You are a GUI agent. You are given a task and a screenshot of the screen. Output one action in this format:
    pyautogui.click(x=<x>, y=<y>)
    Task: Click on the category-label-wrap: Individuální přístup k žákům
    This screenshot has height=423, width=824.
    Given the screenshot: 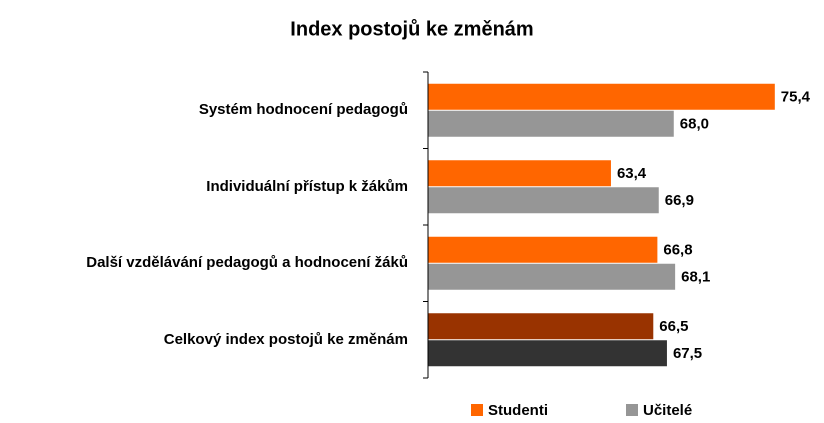 What is the action you would take?
    pyautogui.click(x=208, y=187)
    